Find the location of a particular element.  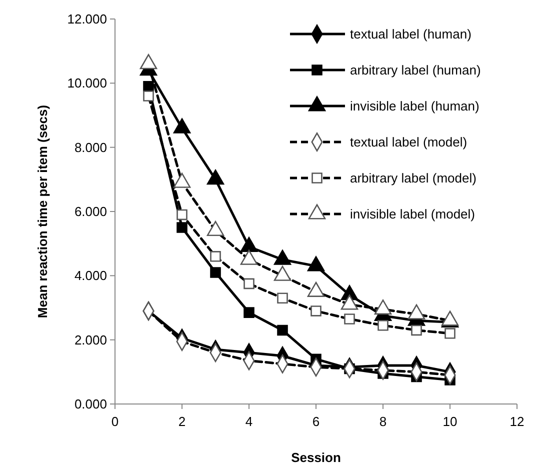

x-tick-label: 8 is located at coordinates (383, 421).